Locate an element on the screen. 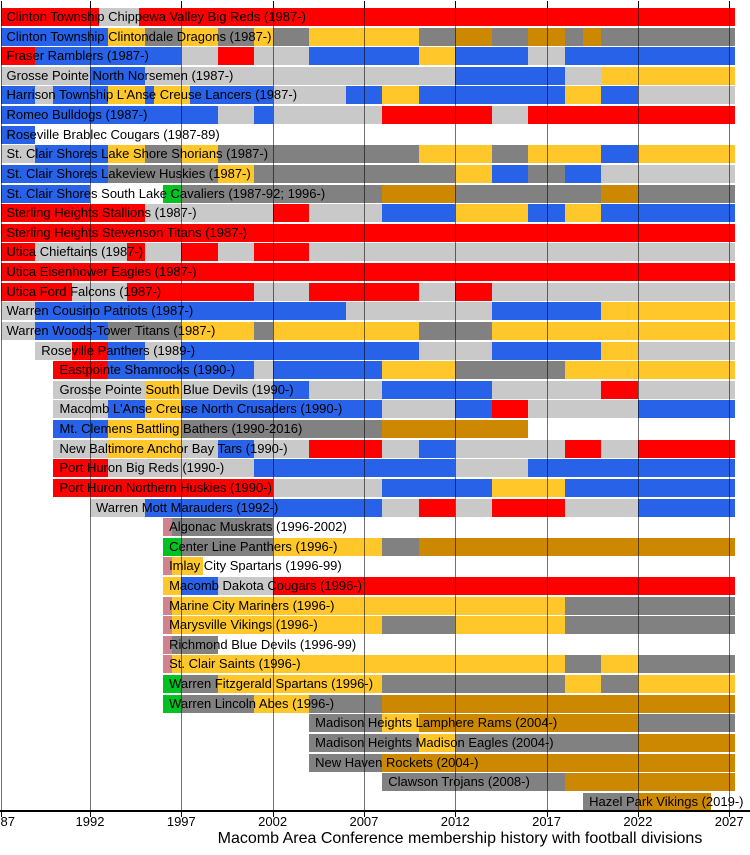 This screenshot has width=750, height=855. x-axis-line is located at coordinates (375, 811).